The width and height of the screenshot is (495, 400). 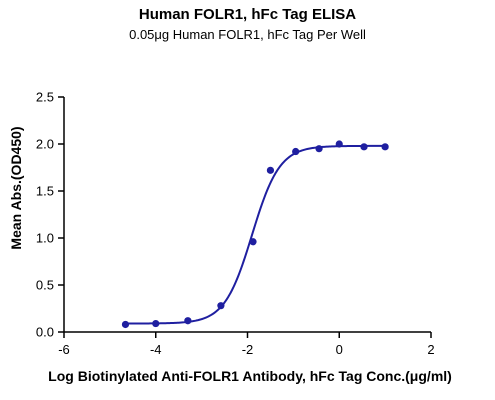 I want to click on y-tick-label: 2.0, so click(x=45, y=144).